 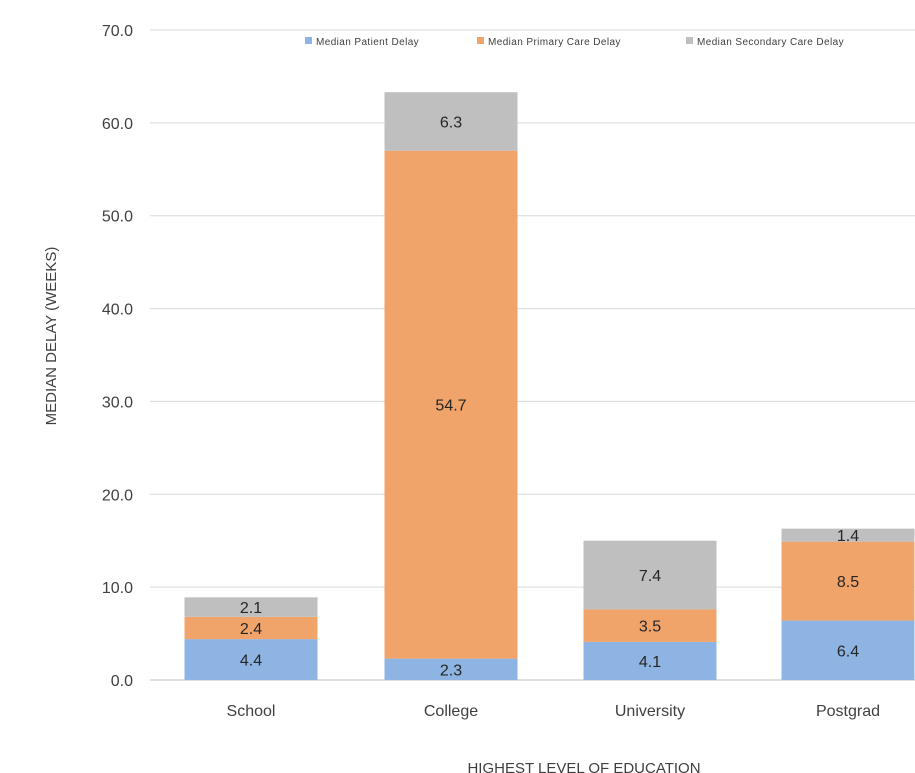 I want to click on data-label: 4.4, so click(x=251, y=661).